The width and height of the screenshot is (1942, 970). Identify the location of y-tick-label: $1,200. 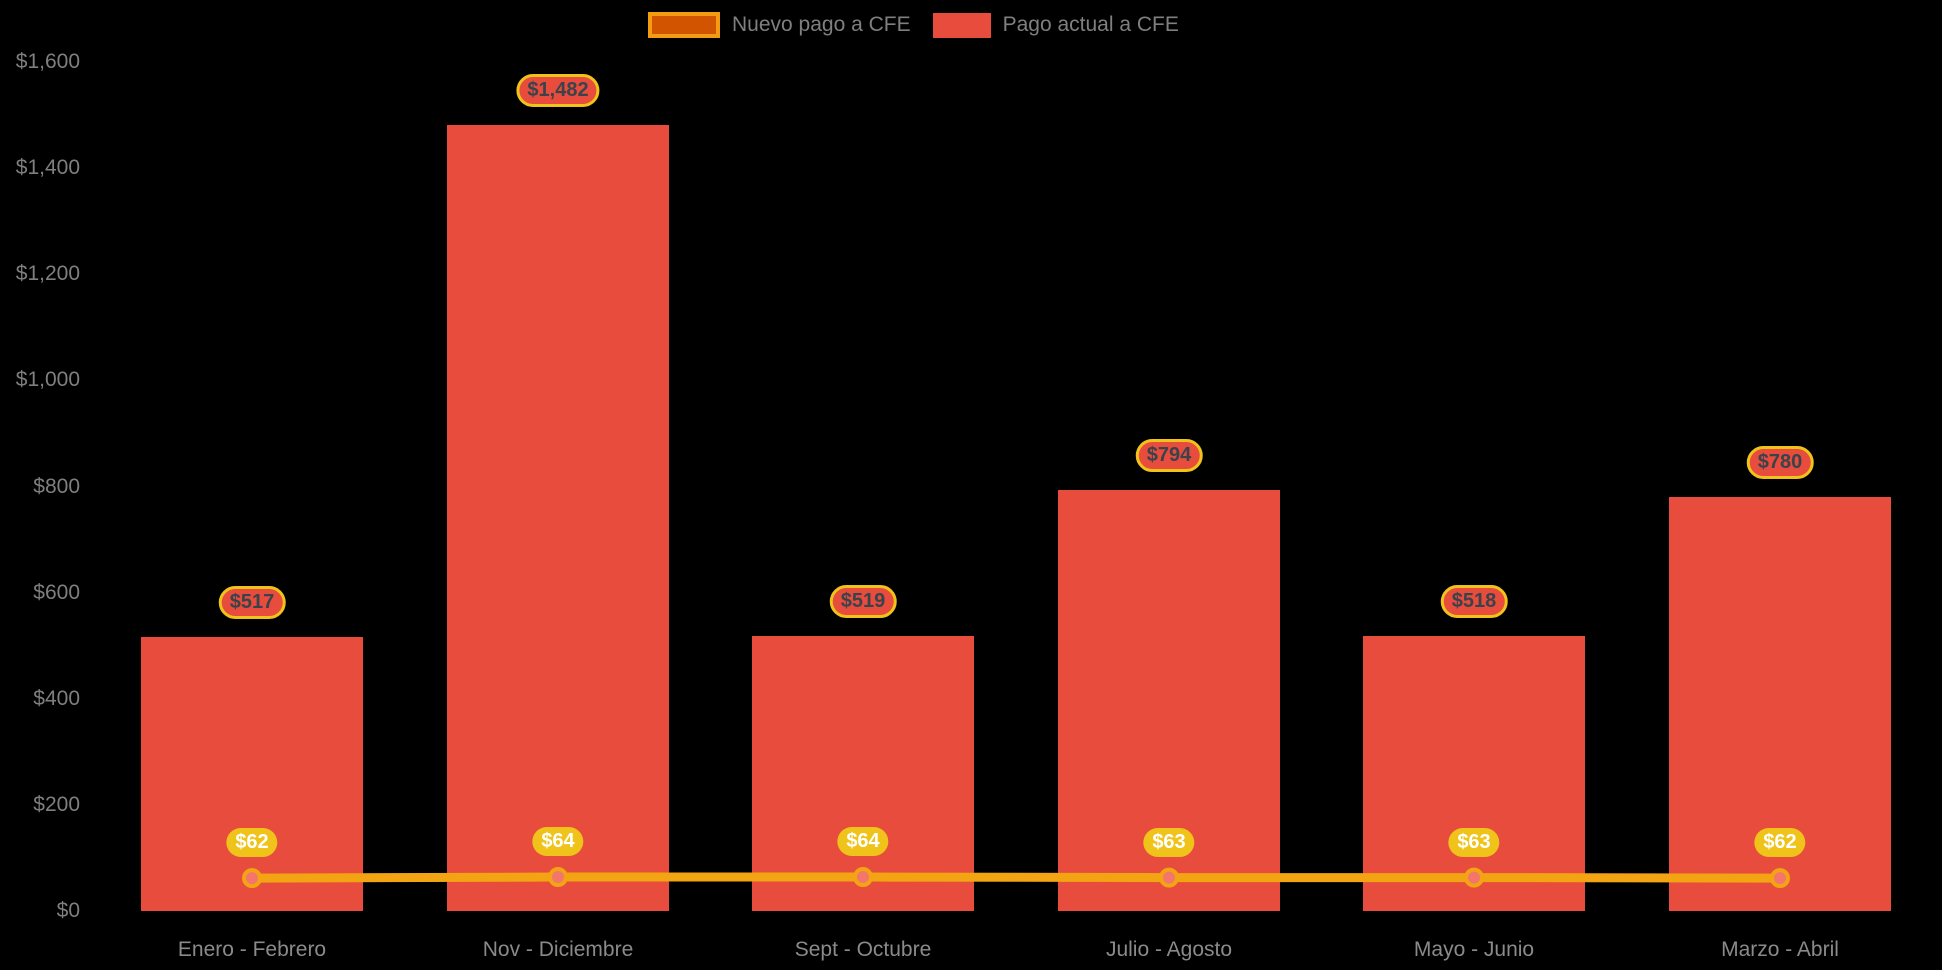
(47, 274).